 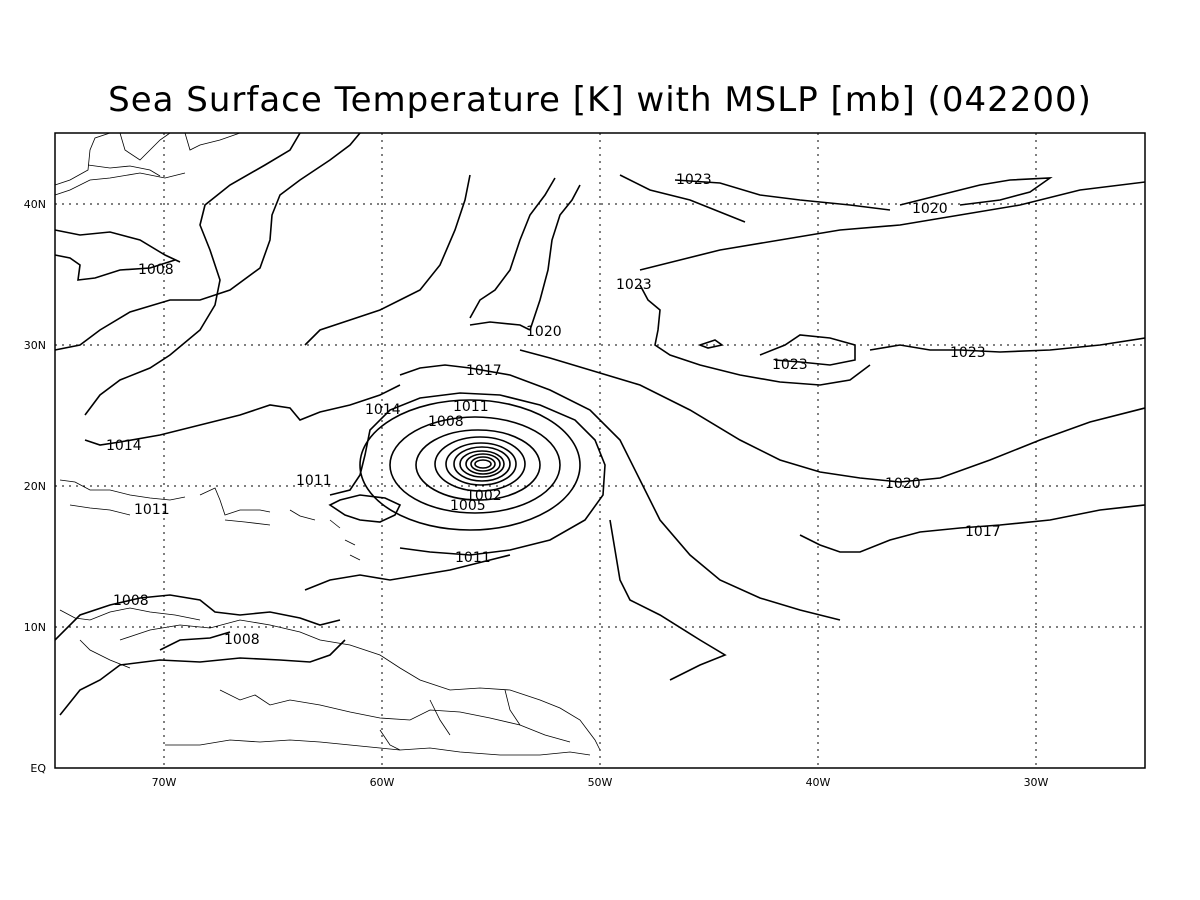 I want to click on x-tick-label: 30W, so click(x=1036, y=782).